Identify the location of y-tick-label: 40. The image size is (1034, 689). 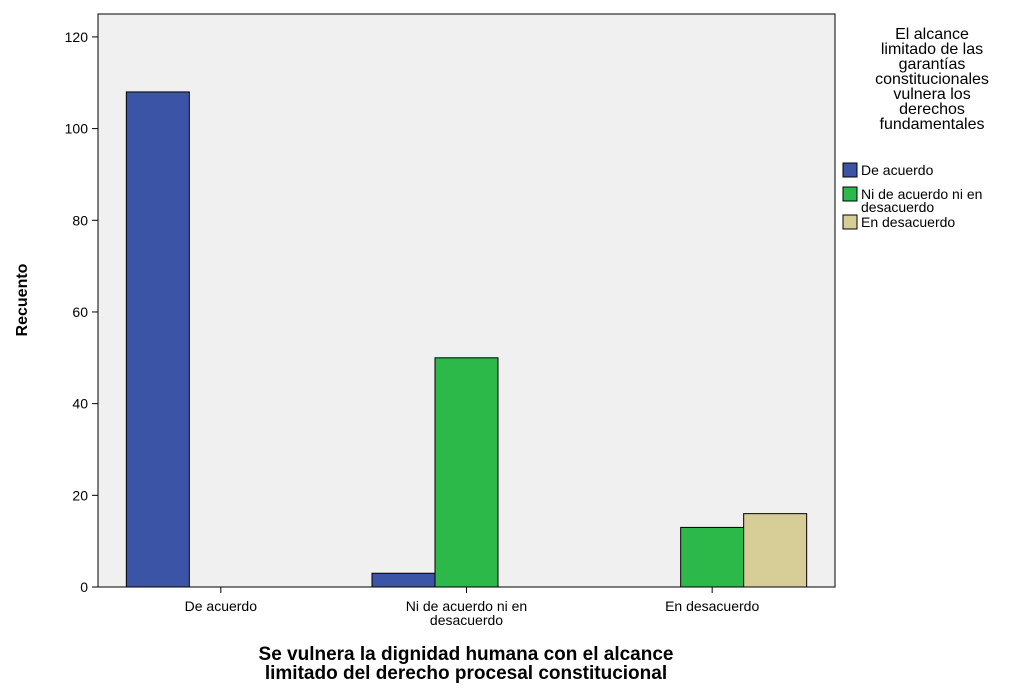
(80, 404).